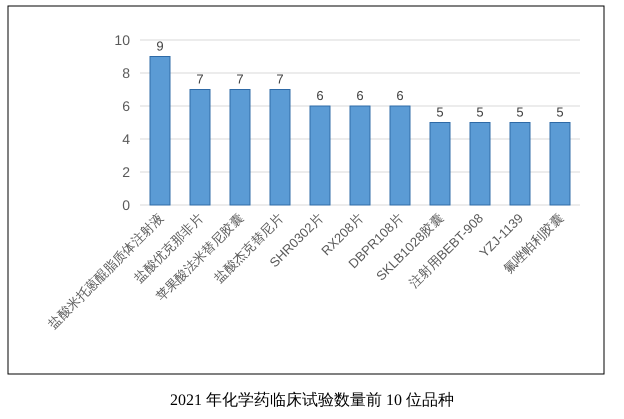 This screenshot has width=624, height=419. I want to click on y-tick-label: 6, so click(126, 106).